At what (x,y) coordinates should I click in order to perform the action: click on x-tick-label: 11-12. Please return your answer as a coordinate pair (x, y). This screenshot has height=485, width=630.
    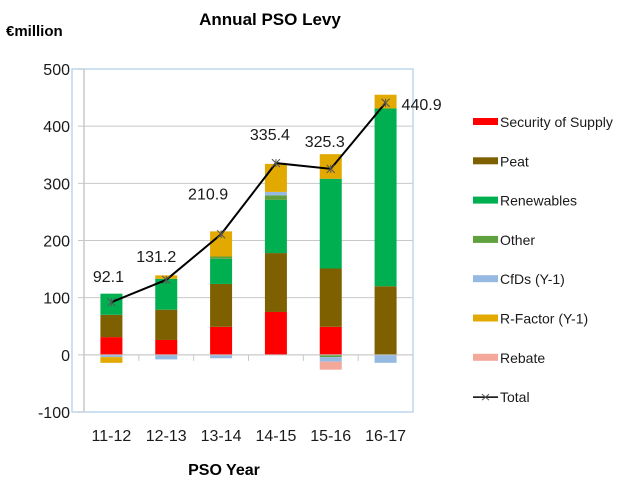
    Looking at the image, I should click on (112, 436).